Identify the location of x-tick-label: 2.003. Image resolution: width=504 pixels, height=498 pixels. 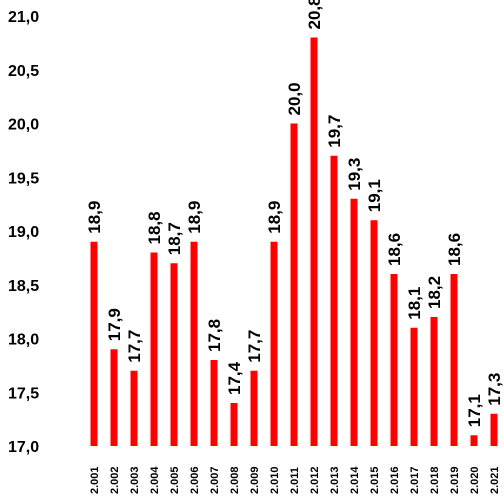
(135, 480).